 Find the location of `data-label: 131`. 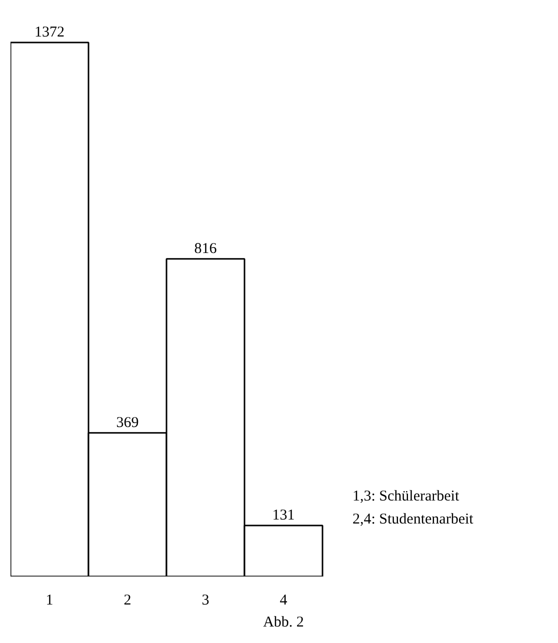

data-label: 131 is located at coordinates (283, 516).